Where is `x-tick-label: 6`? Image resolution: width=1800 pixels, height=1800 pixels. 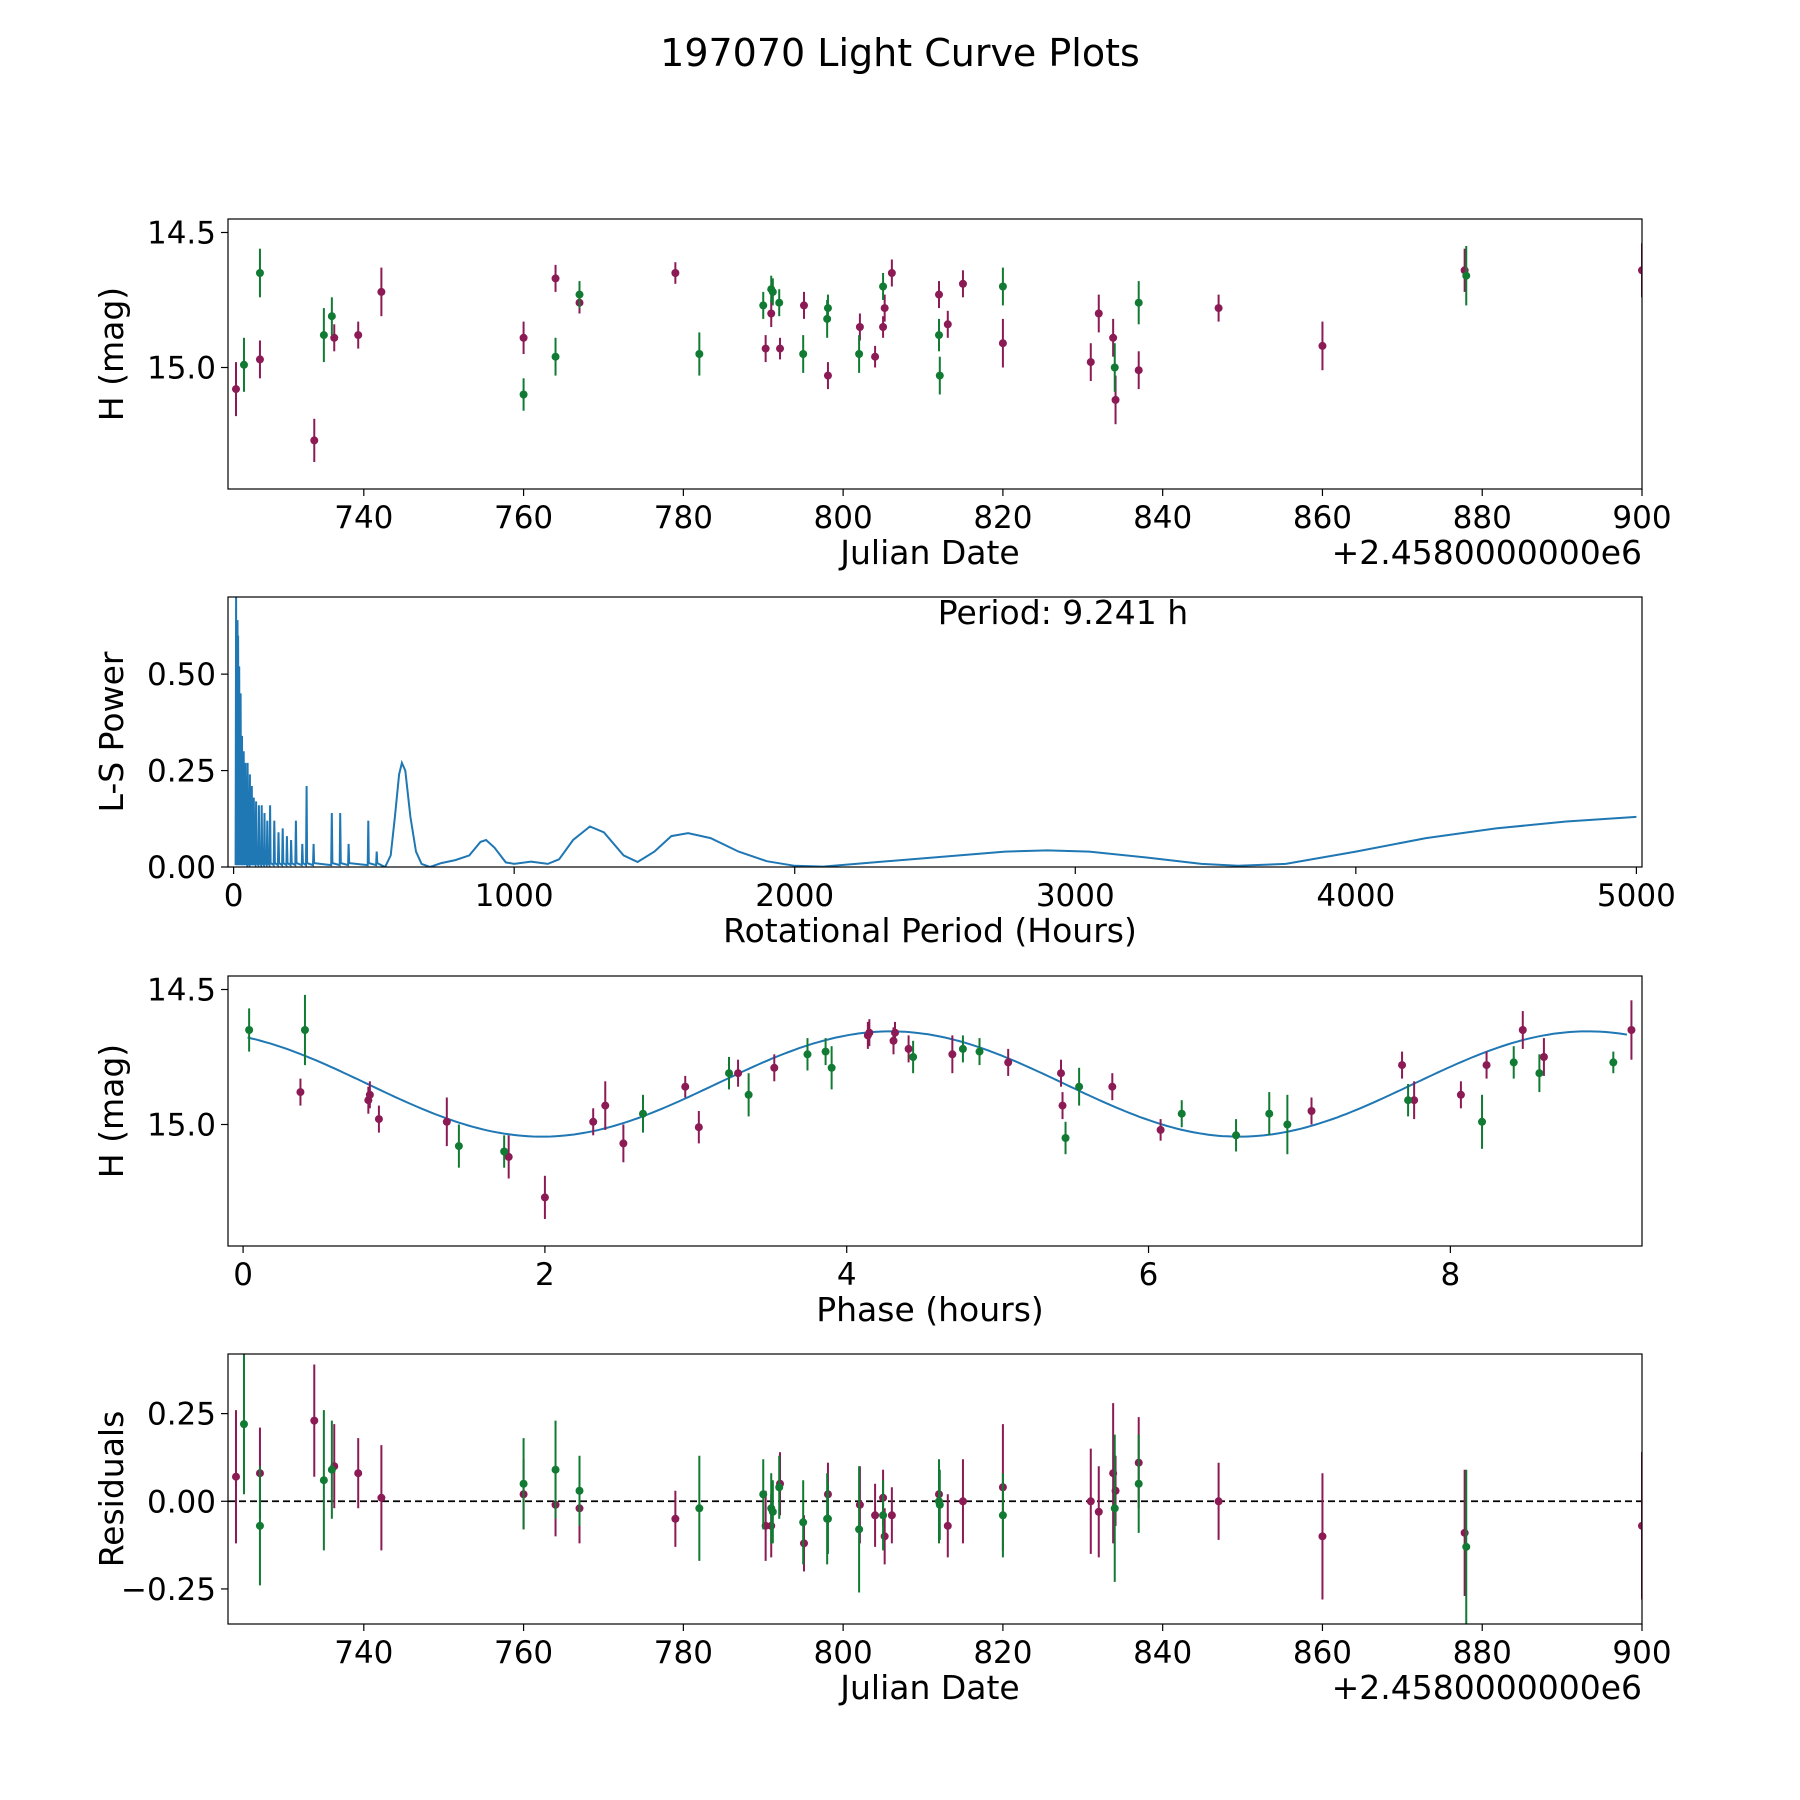 x-tick-label: 6 is located at coordinates (1149, 1275).